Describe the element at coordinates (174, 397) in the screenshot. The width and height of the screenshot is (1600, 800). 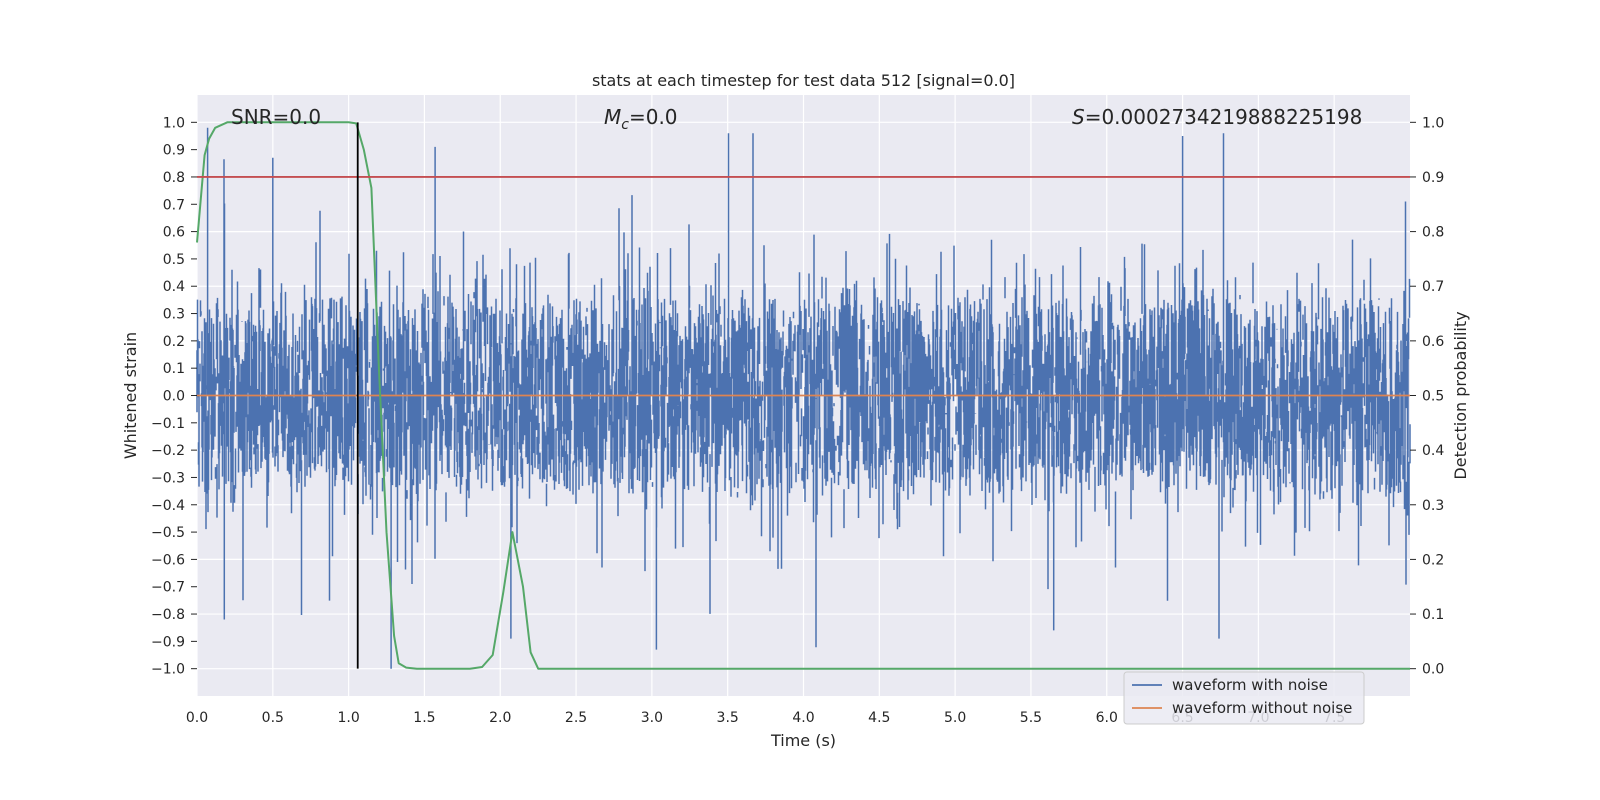
I see `y-tick-label: 0.0` at that location.